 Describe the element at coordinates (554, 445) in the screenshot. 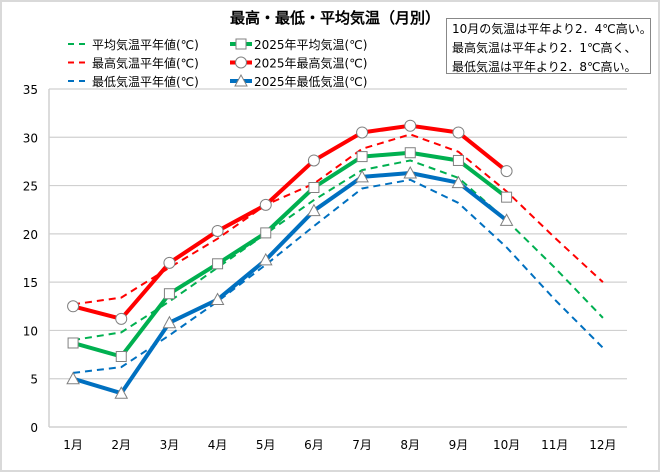

I see `x-tick-label: 11月` at that location.